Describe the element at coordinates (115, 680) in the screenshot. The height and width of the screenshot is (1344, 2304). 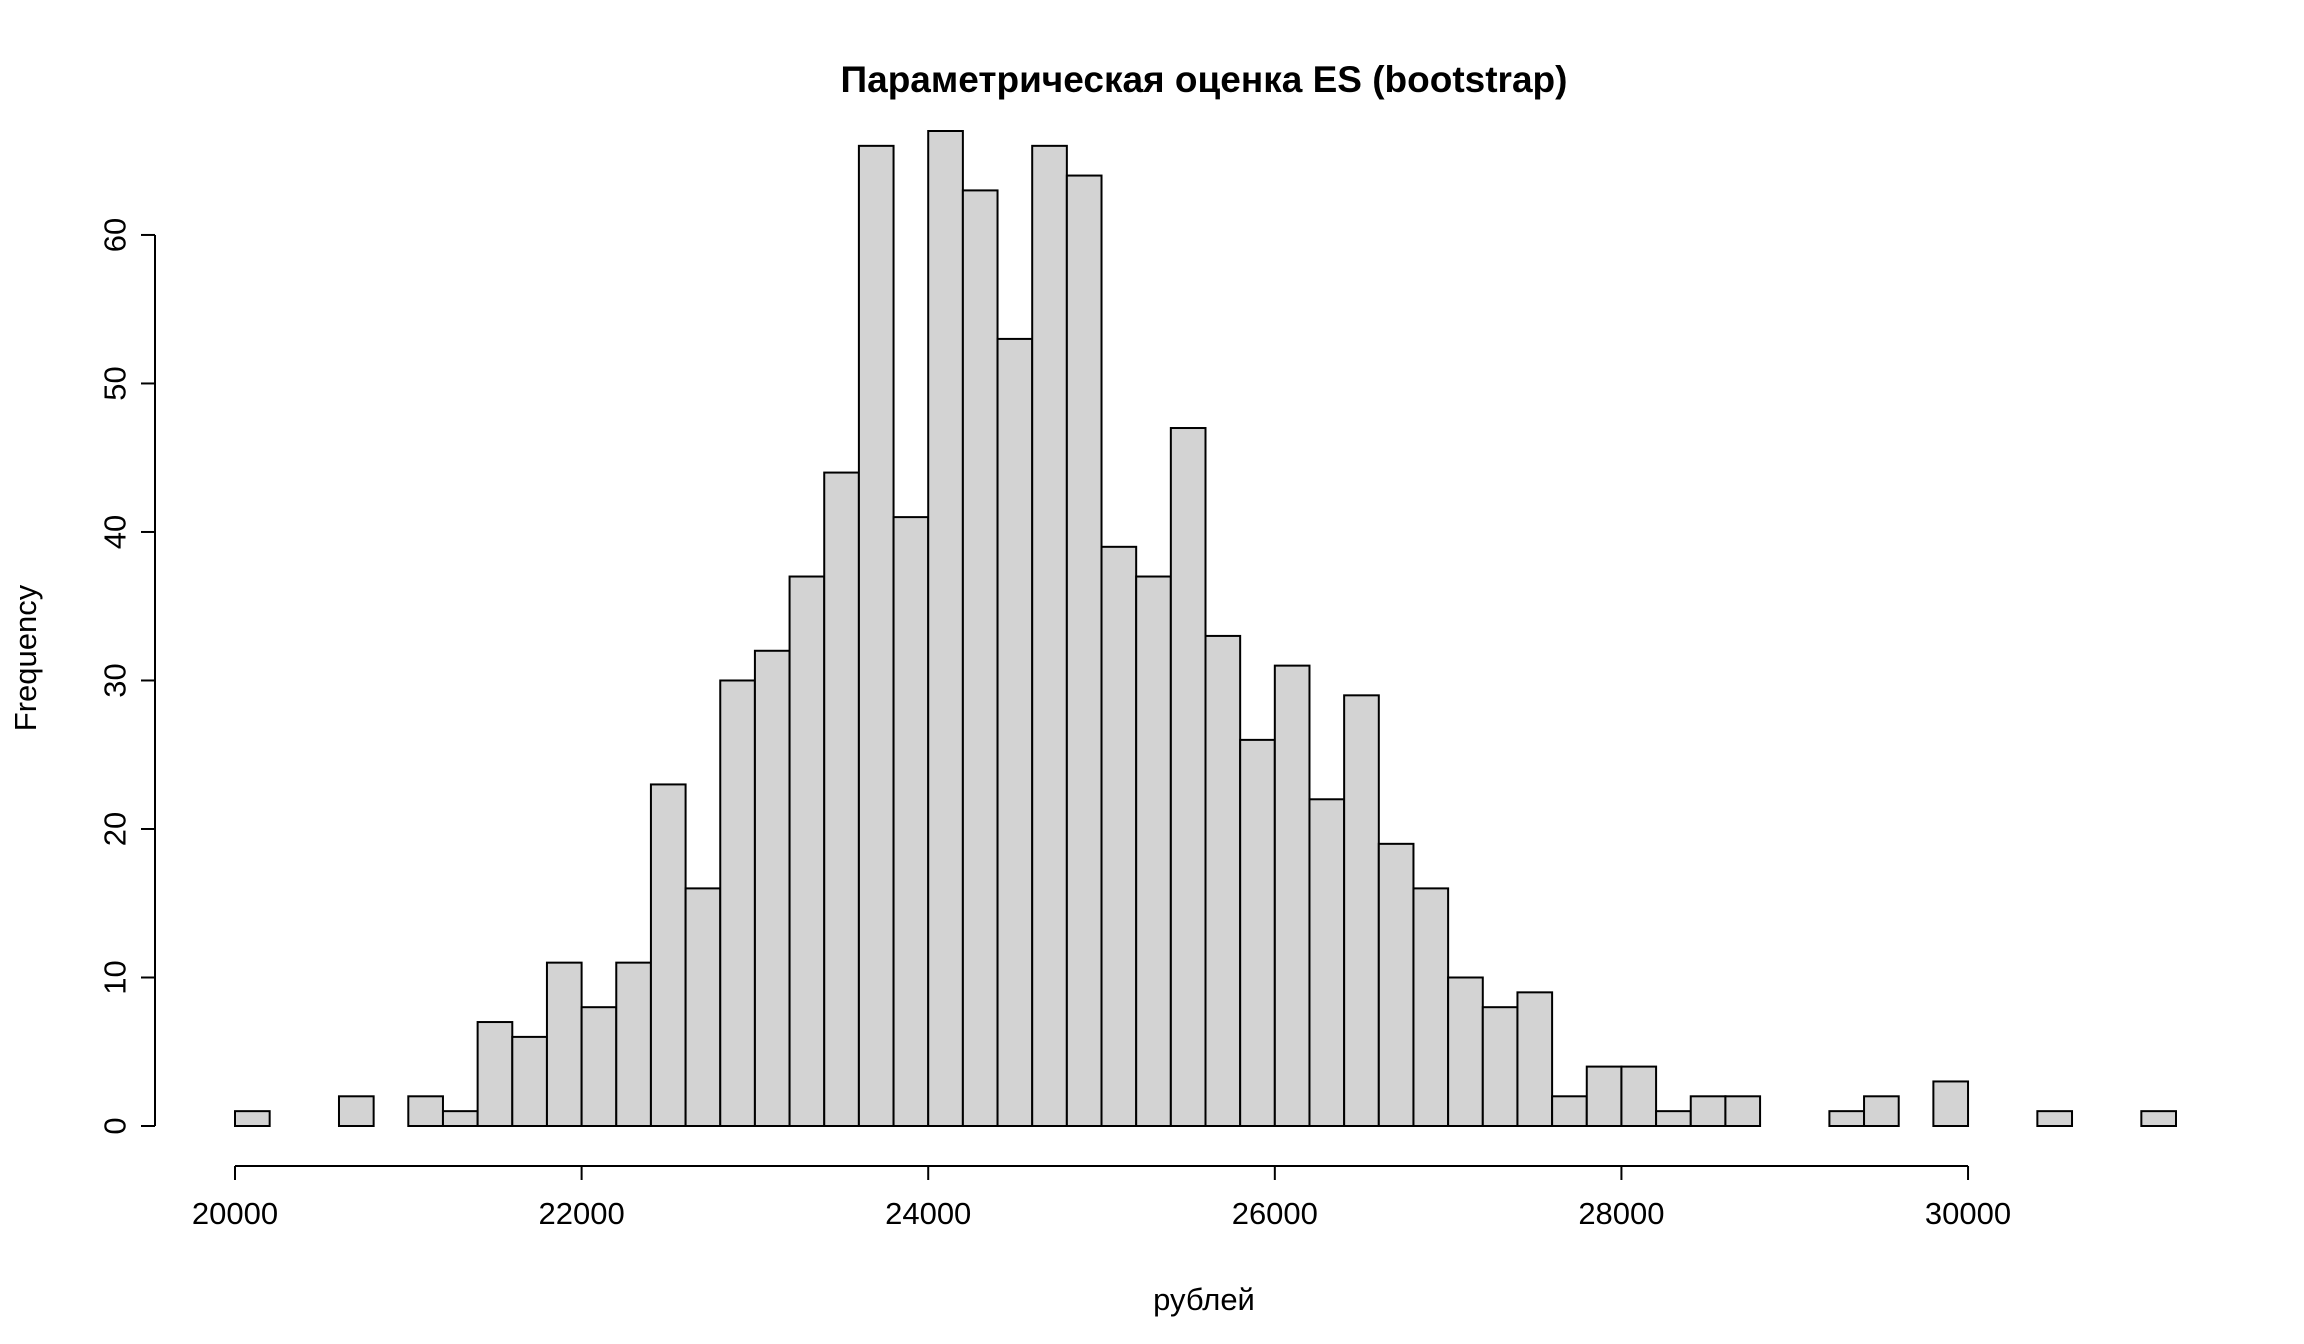
I see `y-tick-label: 30` at that location.